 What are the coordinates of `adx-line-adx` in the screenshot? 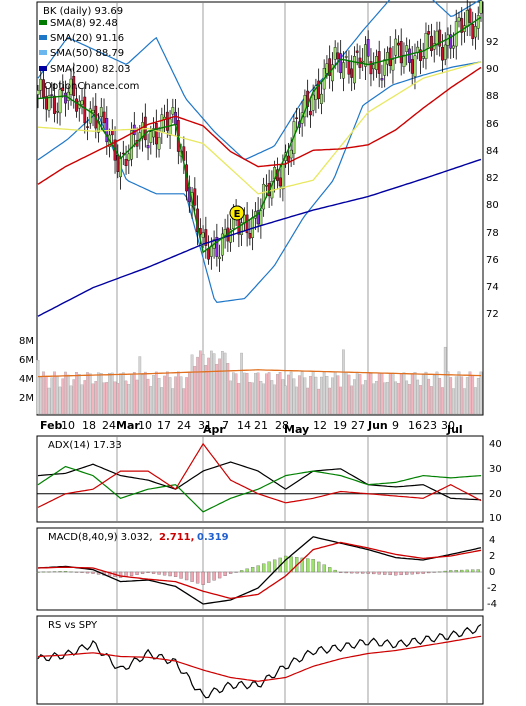 It's located at (259, 481).